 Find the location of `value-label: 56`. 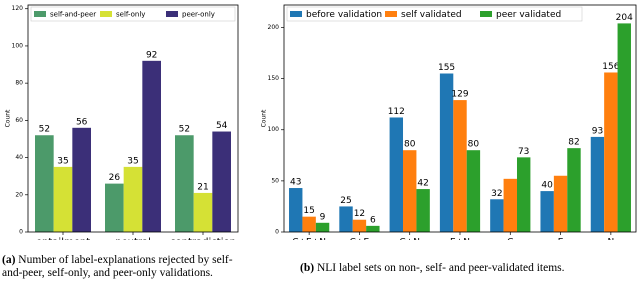

value-label: 56 is located at coordinates (82, 122).